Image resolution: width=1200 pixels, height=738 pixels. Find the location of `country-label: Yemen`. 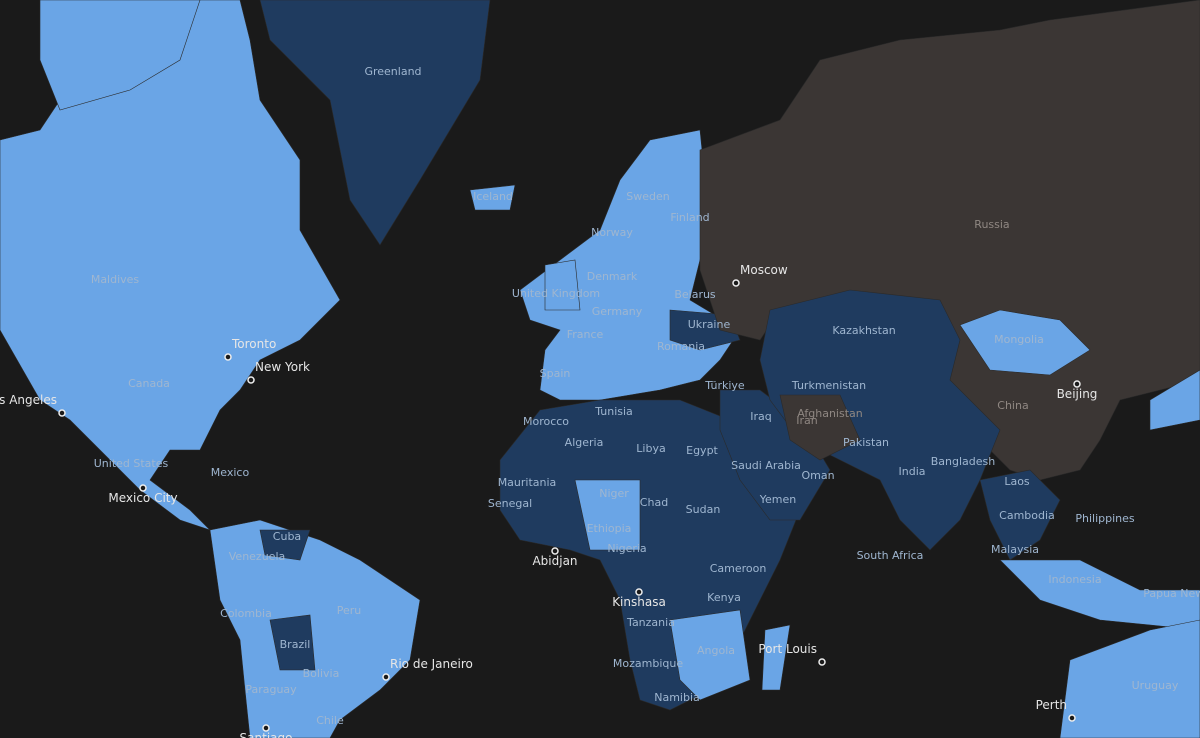

country-label: Yemen is located at coordinates (778, 499).